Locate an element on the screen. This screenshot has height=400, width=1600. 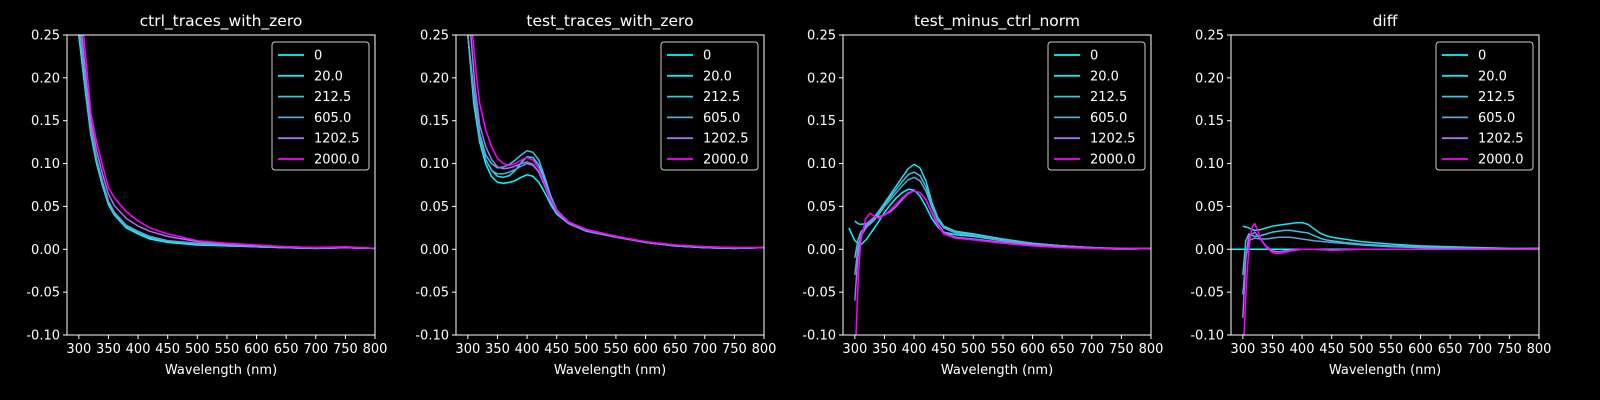
y-tick-label: 0.10 is located at coordinates (1209, 164).